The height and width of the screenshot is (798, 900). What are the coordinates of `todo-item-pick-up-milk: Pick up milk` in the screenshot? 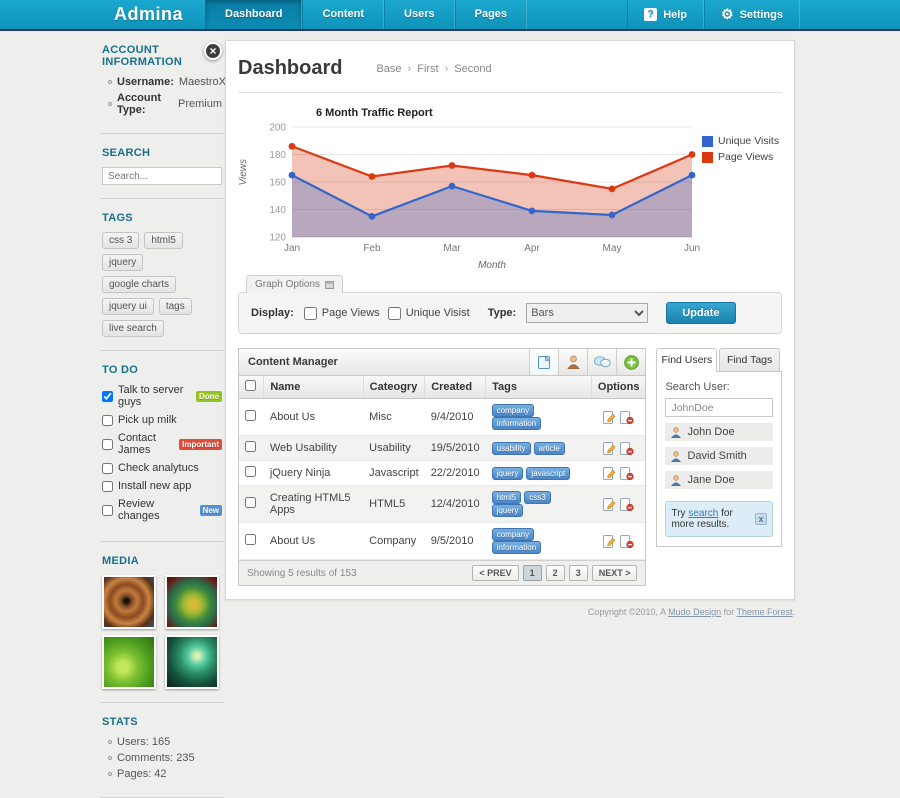 It's located at (162, 420).